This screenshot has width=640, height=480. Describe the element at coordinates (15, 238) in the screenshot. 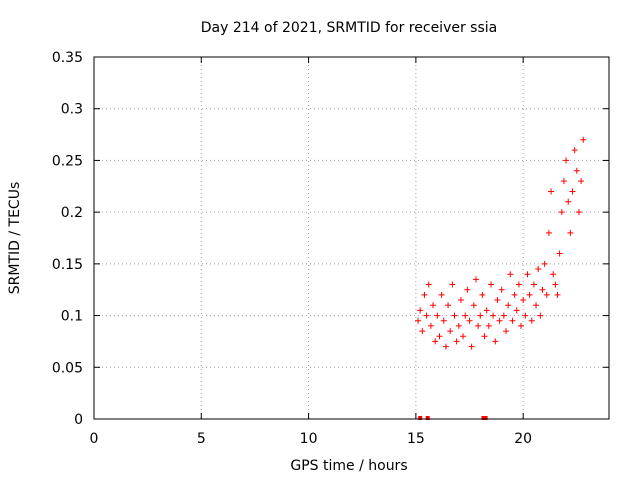

I see `y-axis-label: SRMTID / TECUs` at that location.